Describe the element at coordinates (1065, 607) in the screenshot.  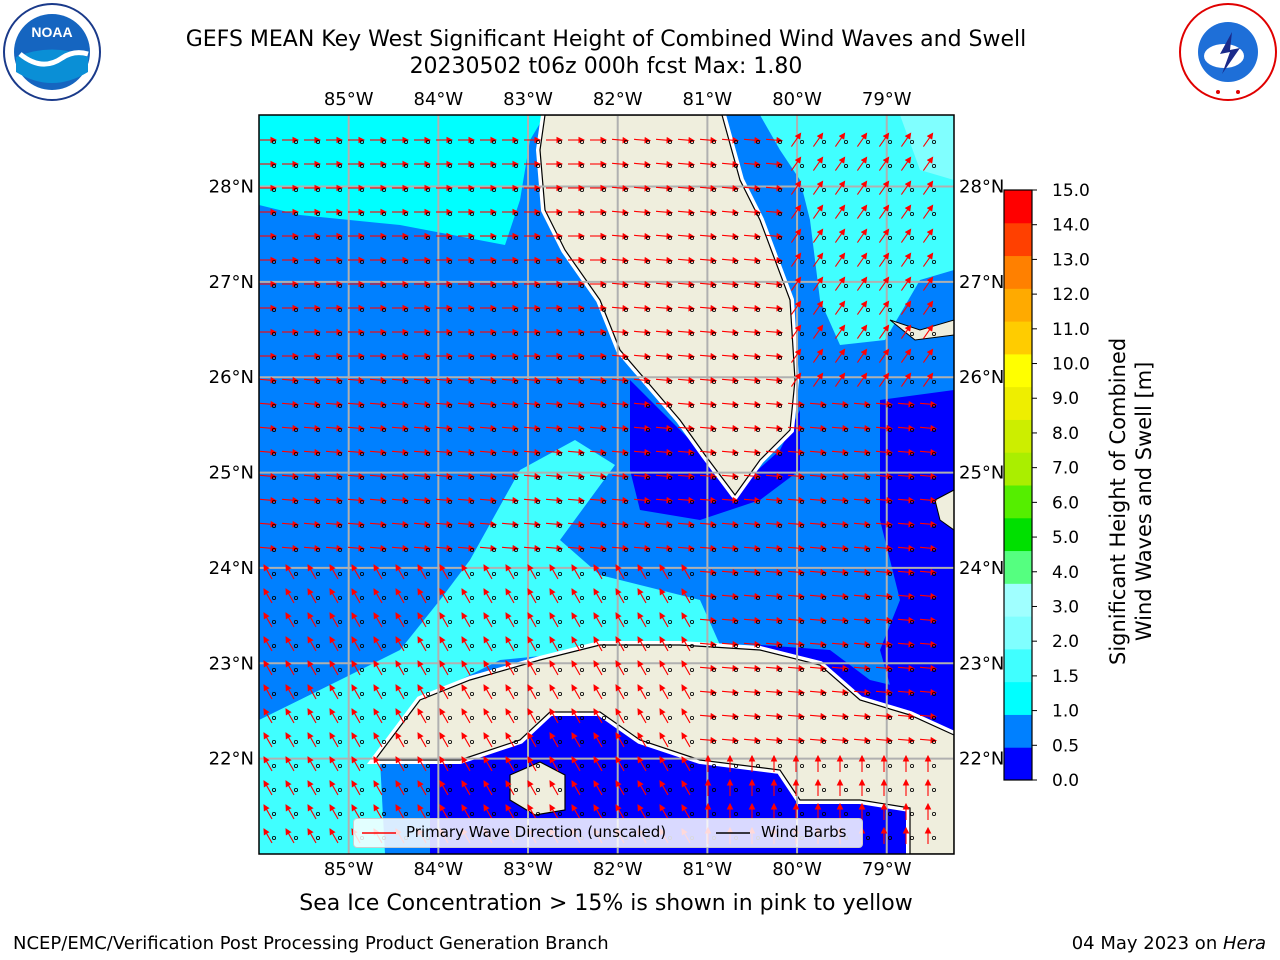
I see `colorbar-tick-label: 3.0` at that location.